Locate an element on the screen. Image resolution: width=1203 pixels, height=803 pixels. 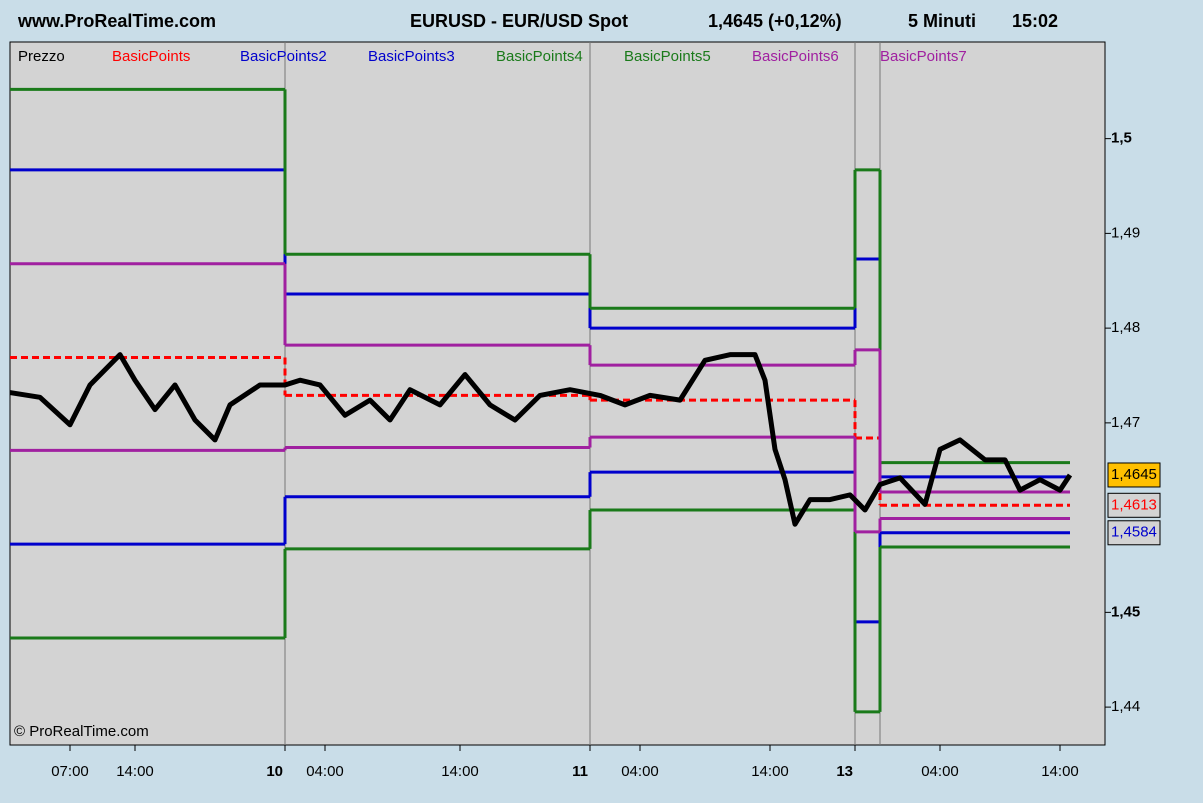
y-tick-label: 1,45 is located at coordinates (1125, 611).